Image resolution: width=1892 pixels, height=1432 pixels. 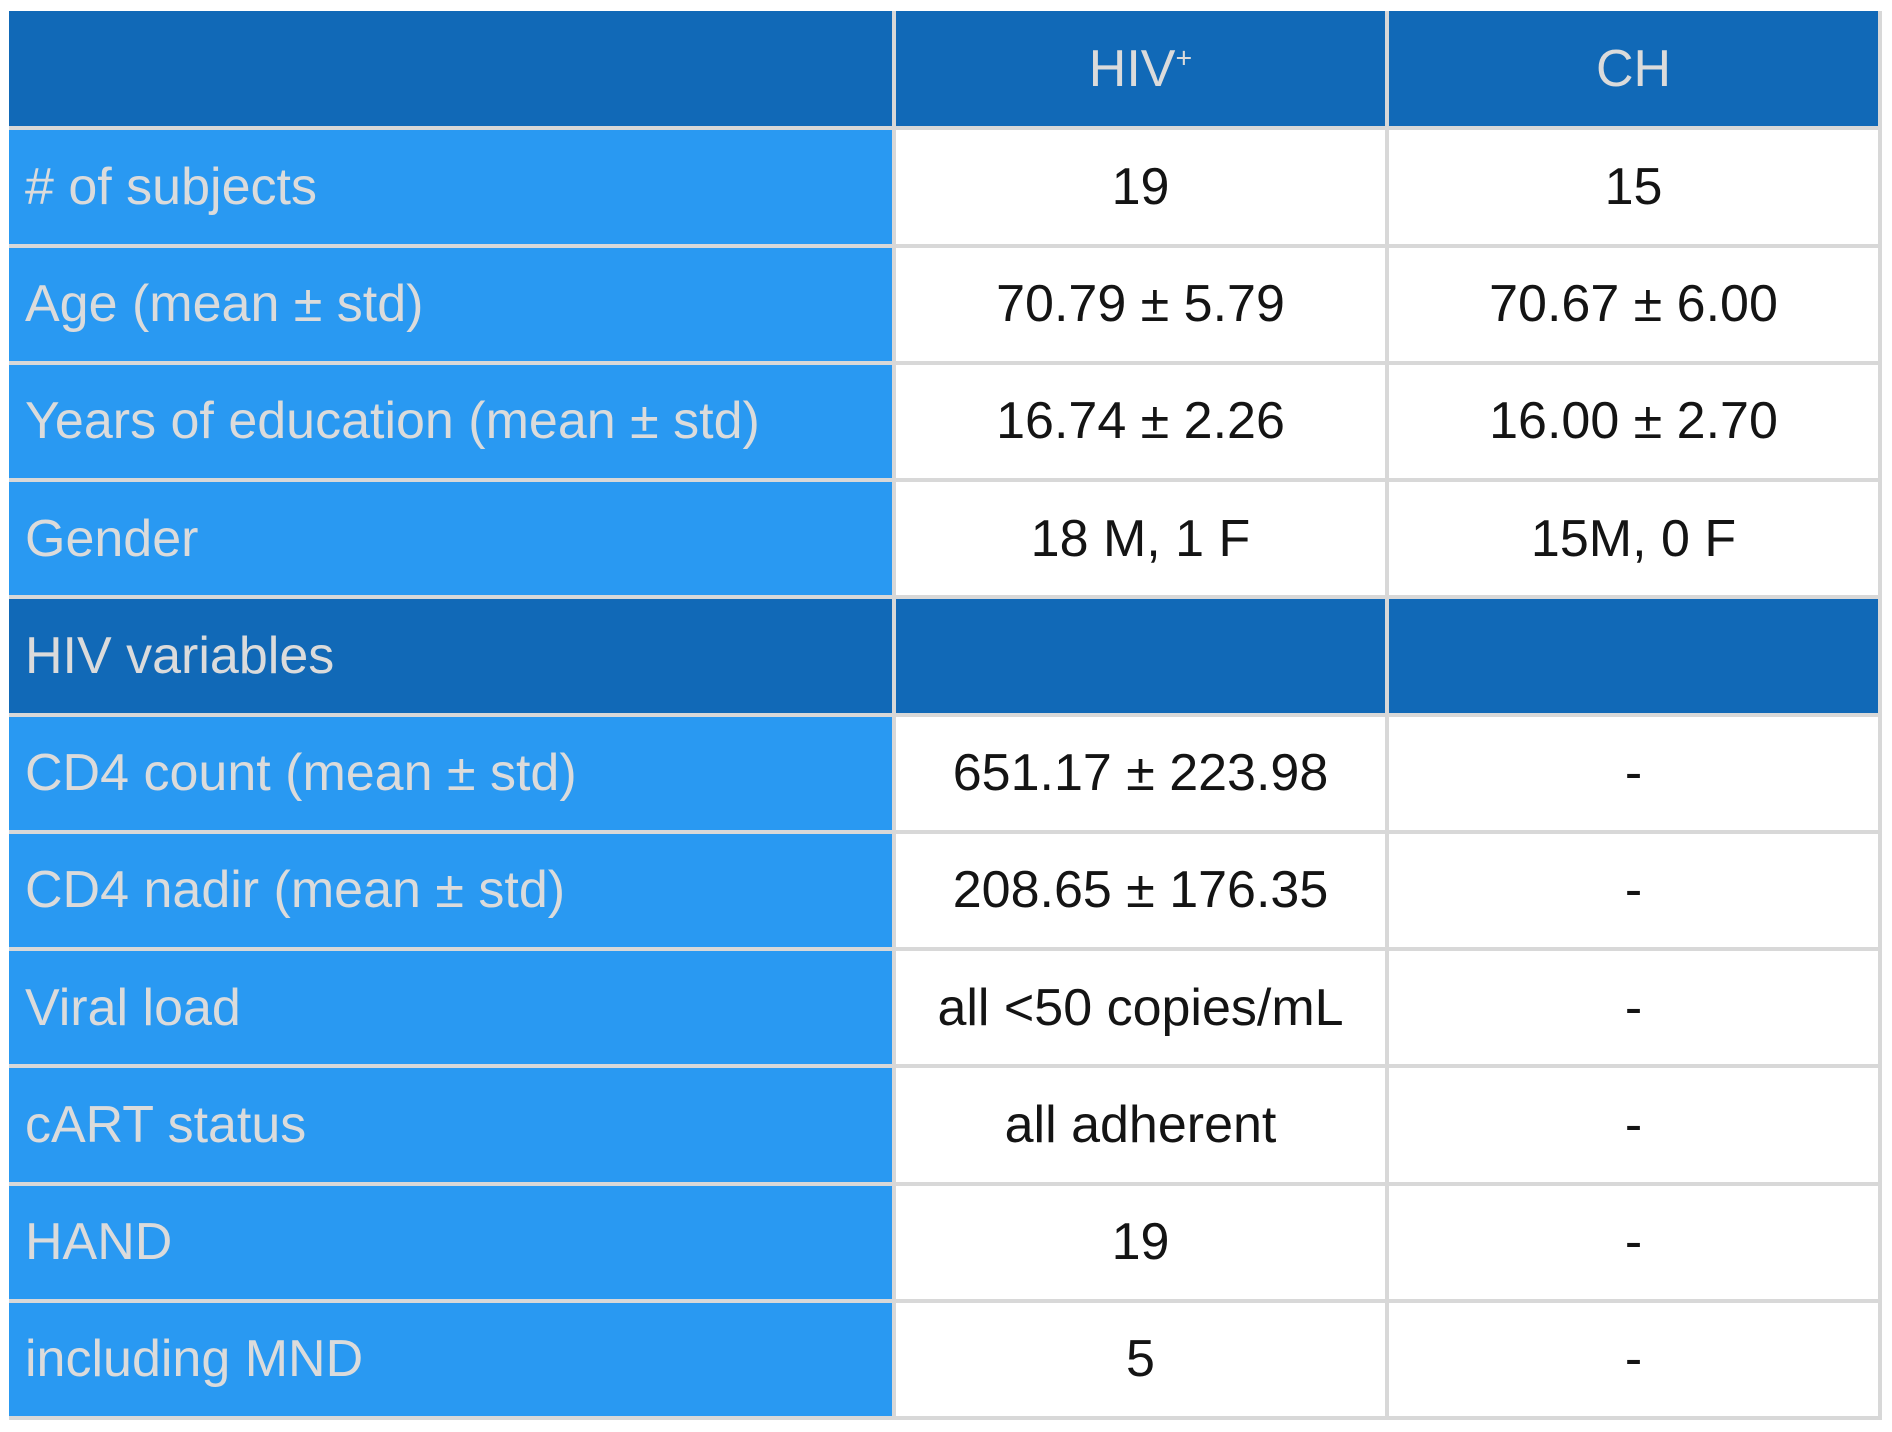 What do you see at coordinates (1141, 1126) in the screenshot?
I see `hiv-value: all adherent` at bounding box center [1141, 1126].